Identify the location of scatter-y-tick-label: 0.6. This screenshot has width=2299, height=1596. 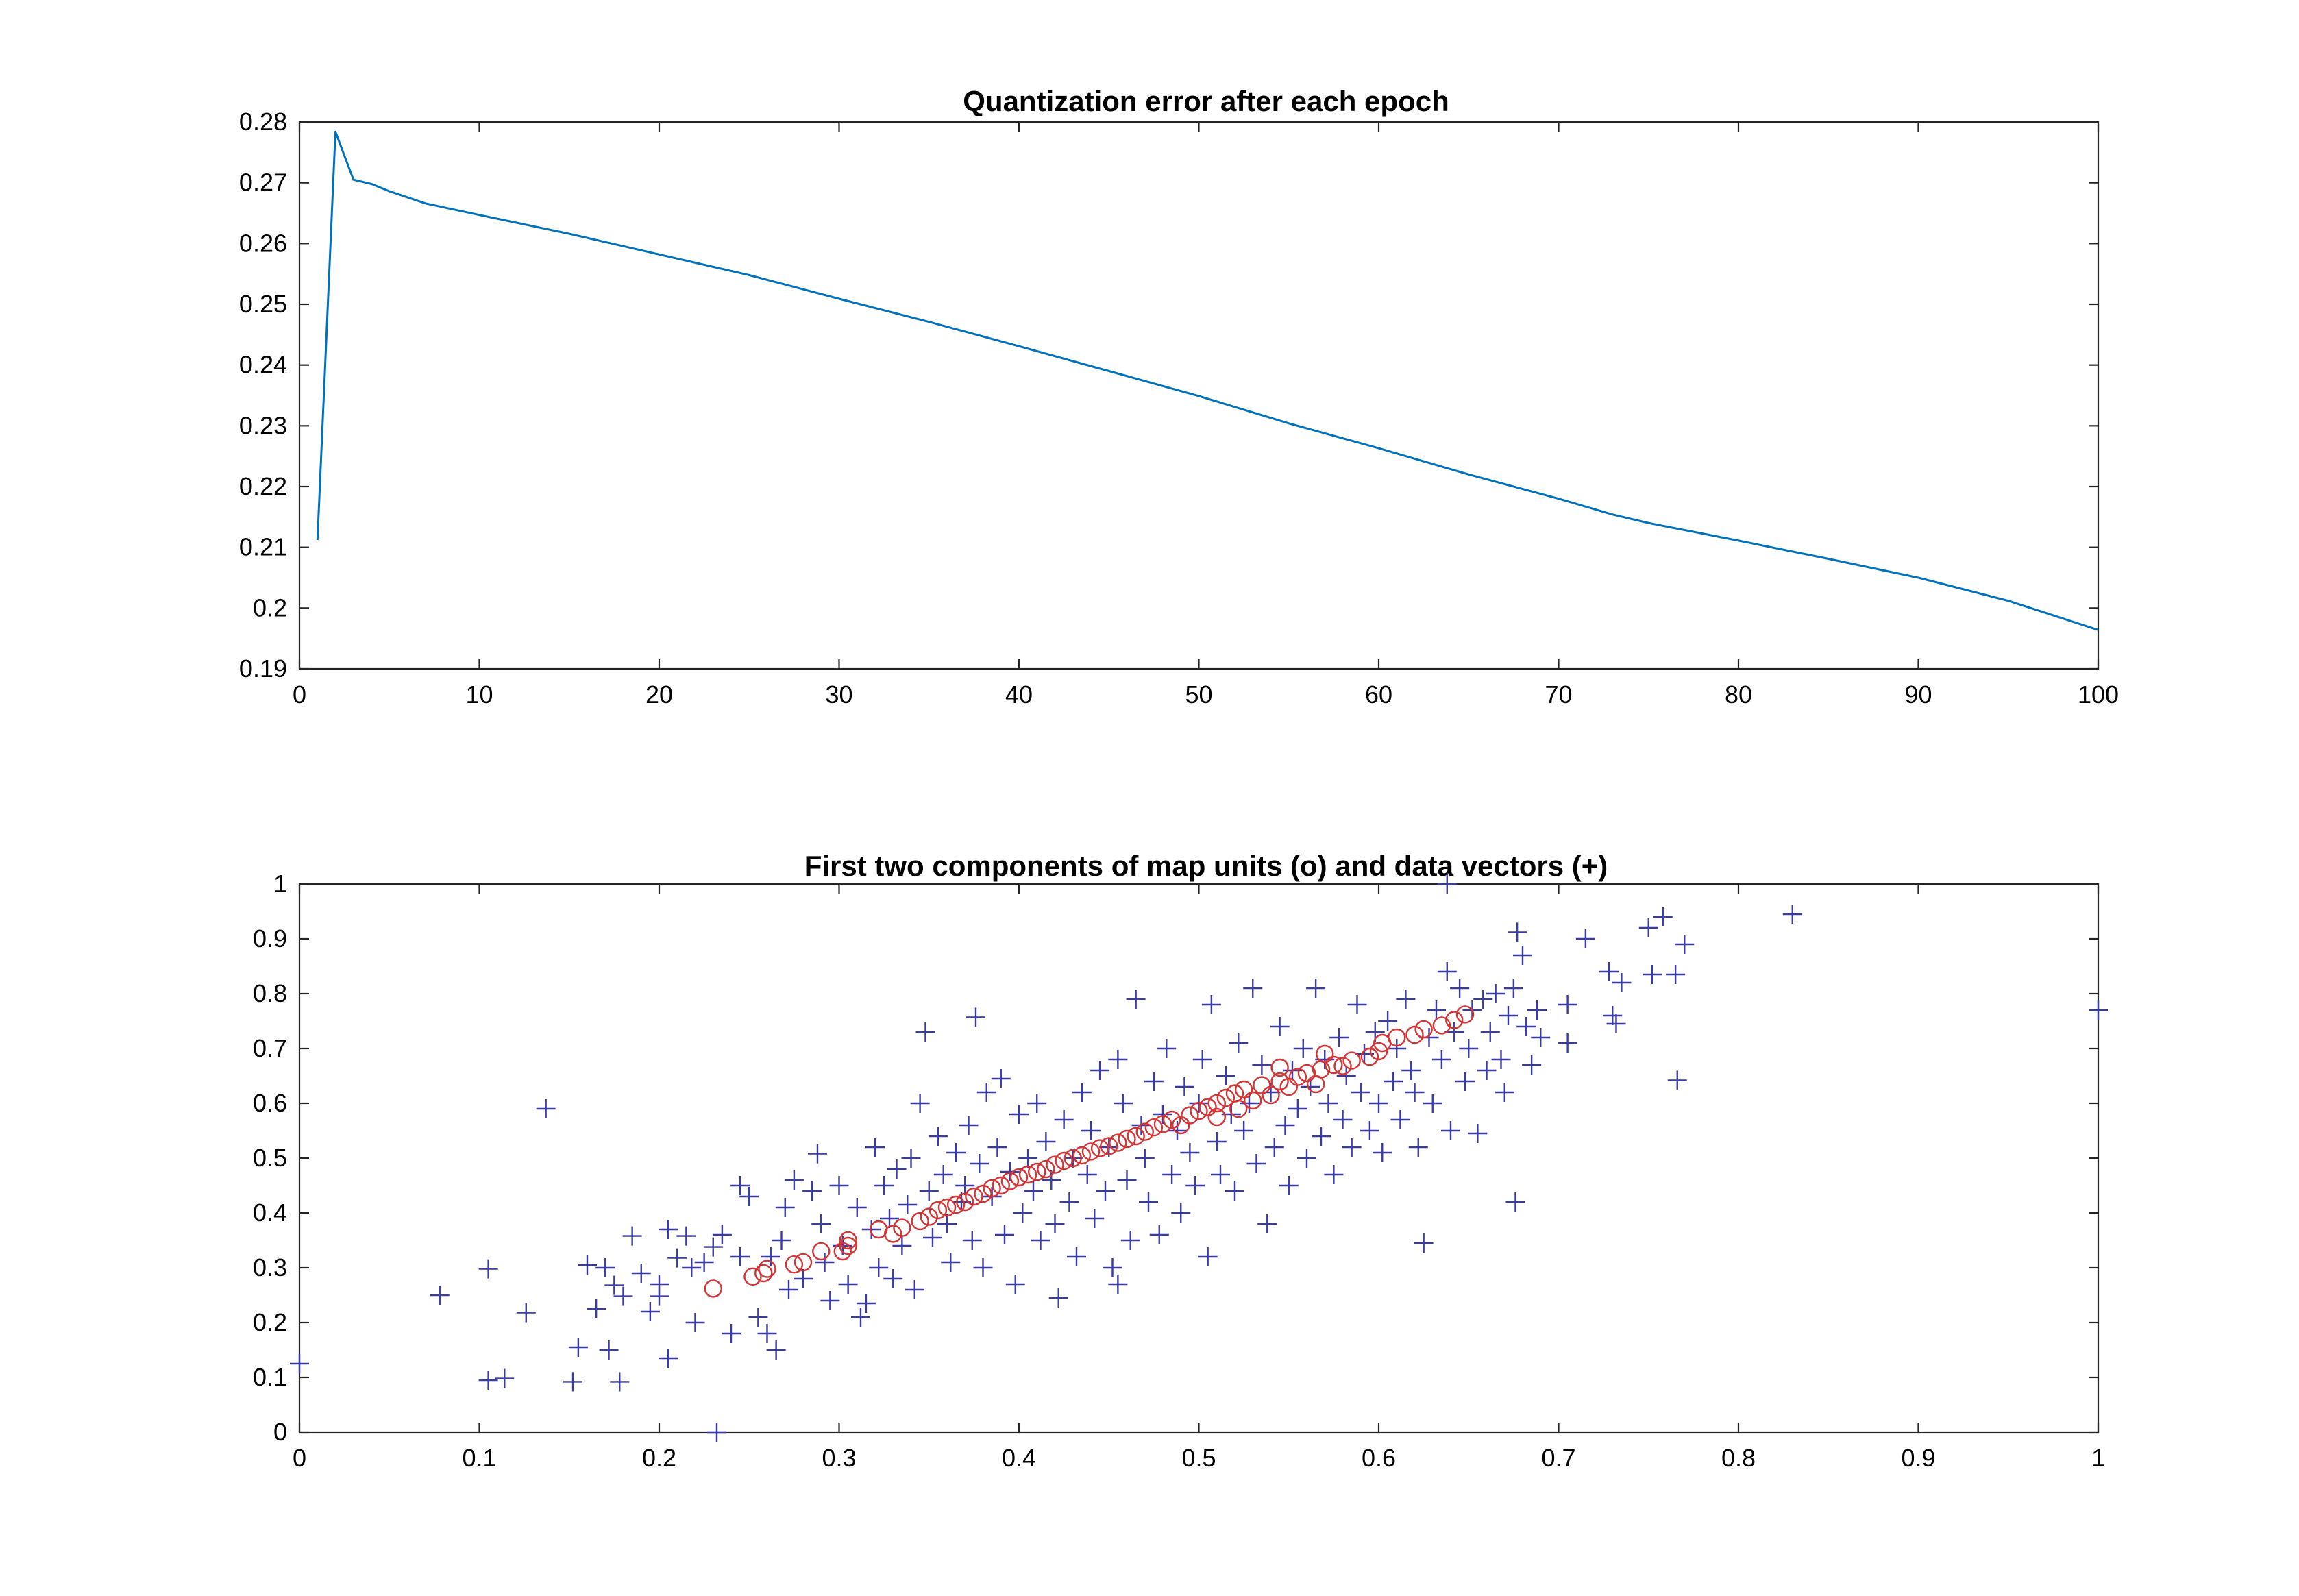
(270, 1103).